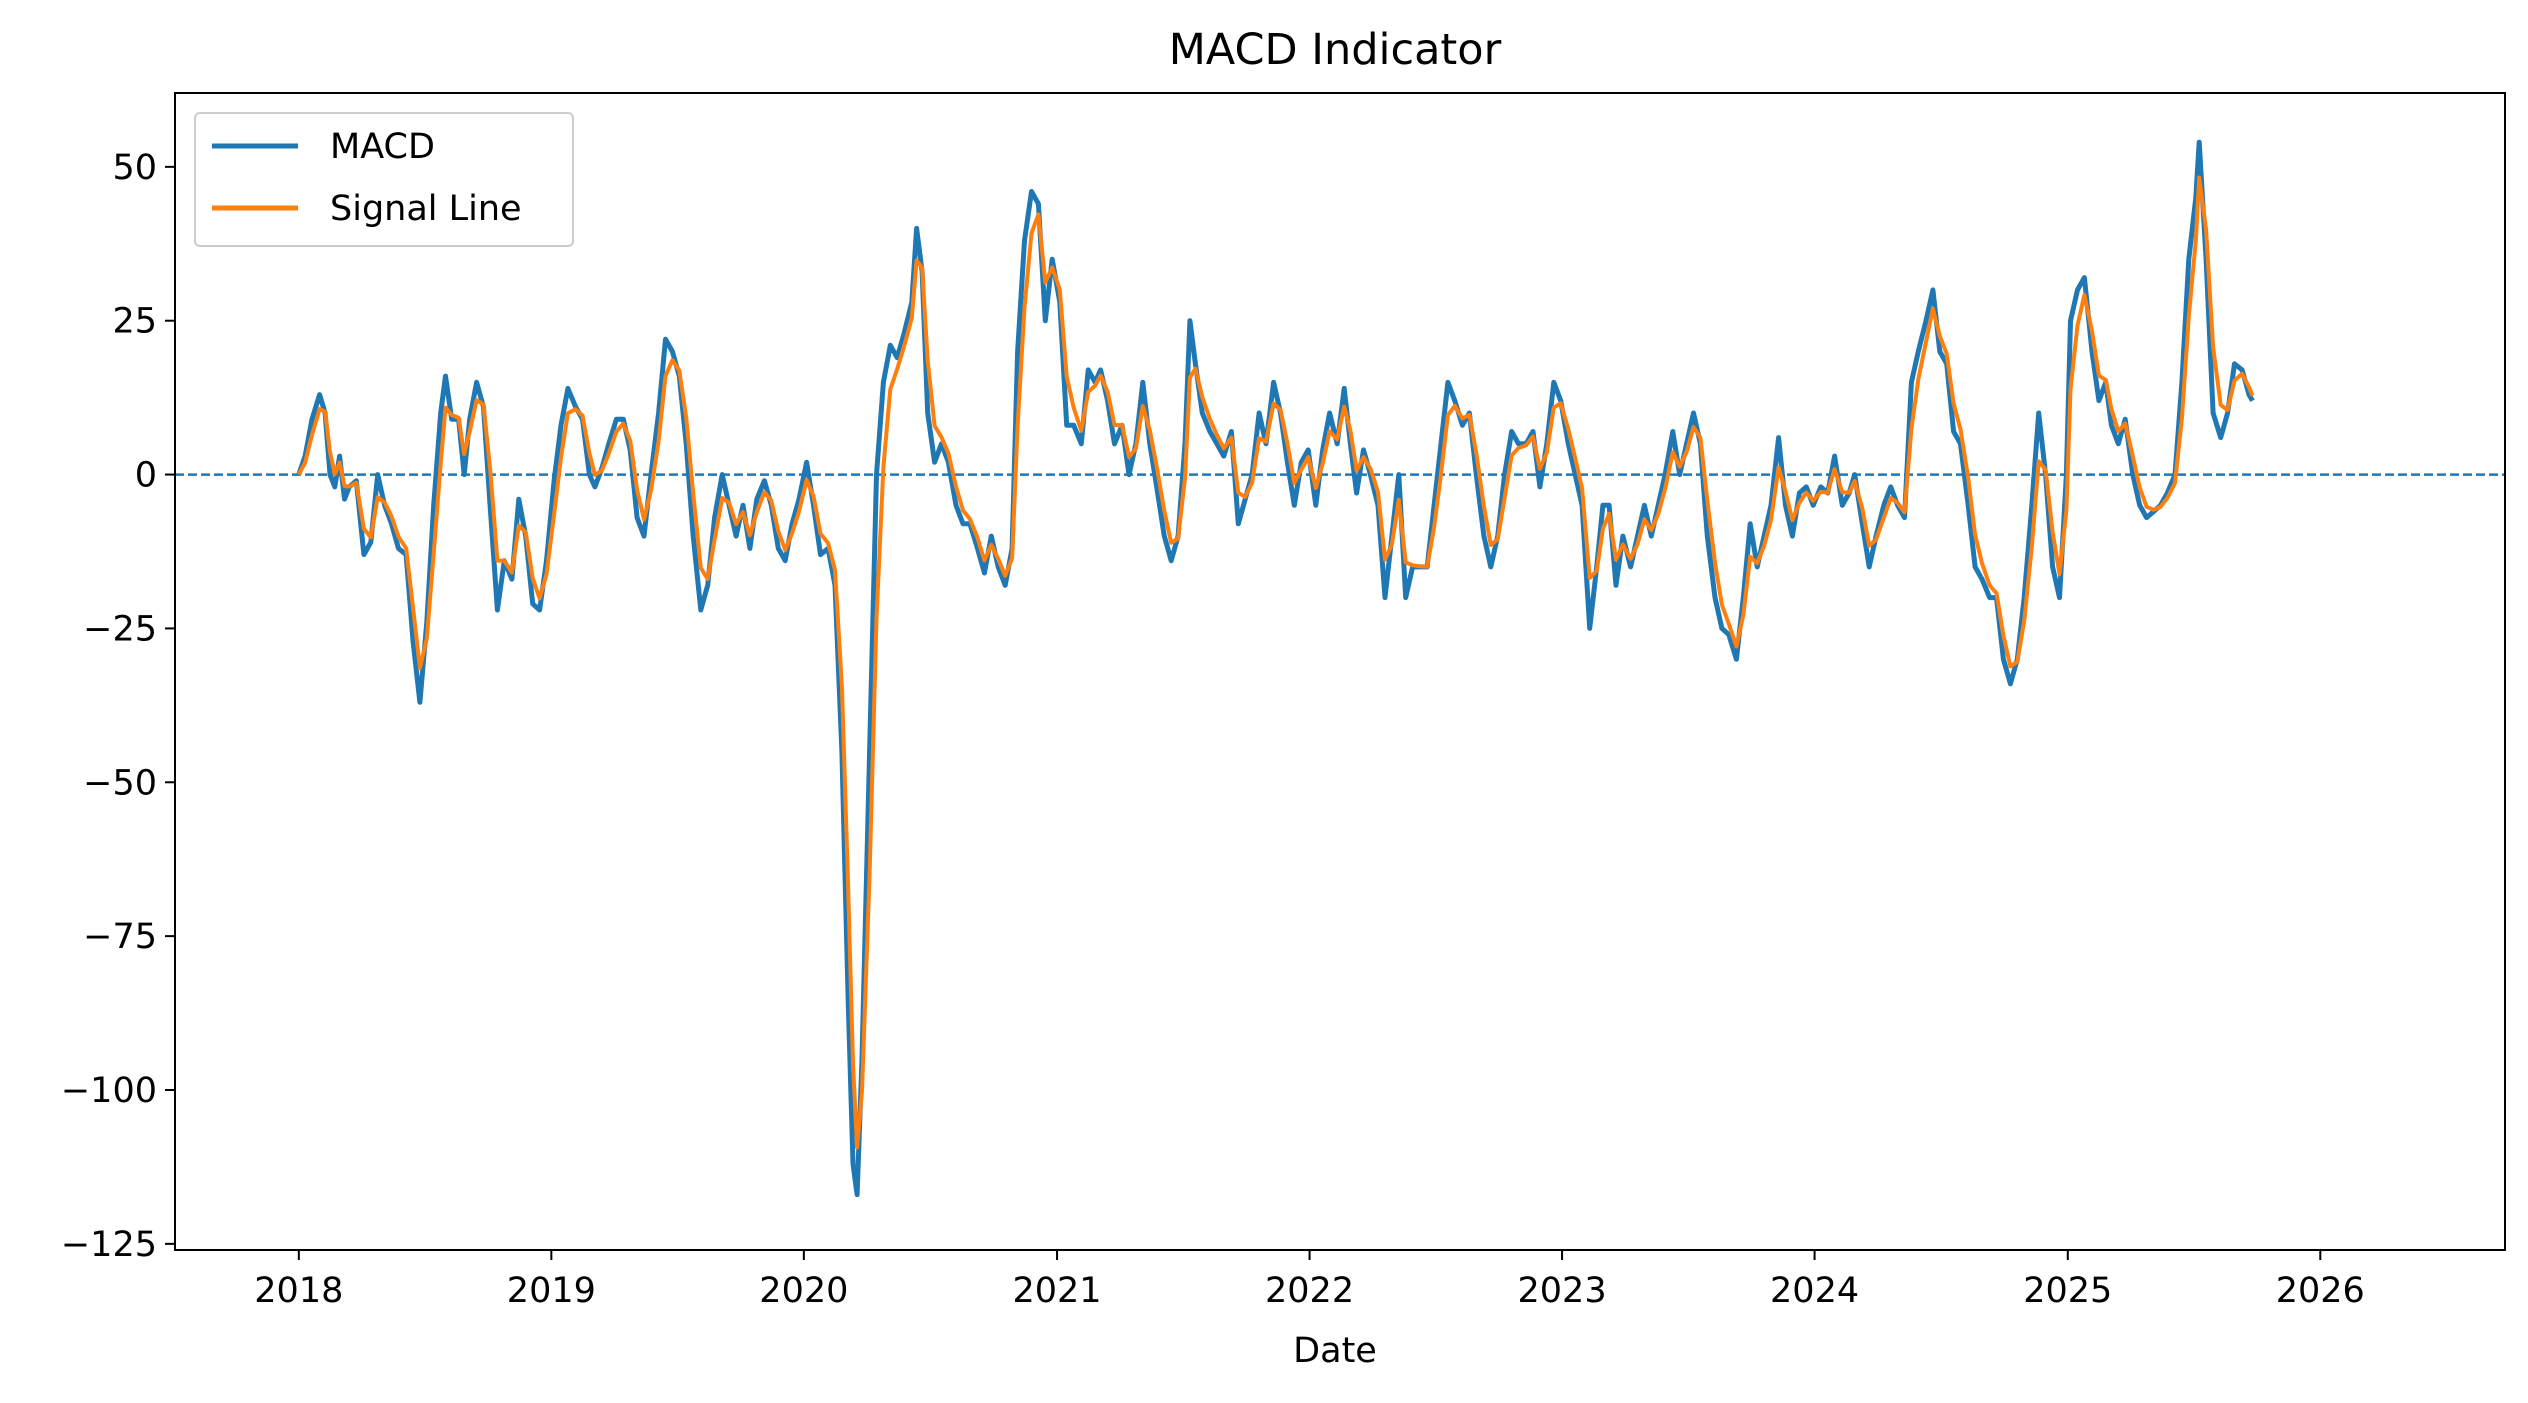 Image resolution: width=2528 pixels, height=1403 pixels. What do you see at coordinates (120, 629) in the screenshot?
I see `y-tick-label: −25` at bounding box center [120, 629].